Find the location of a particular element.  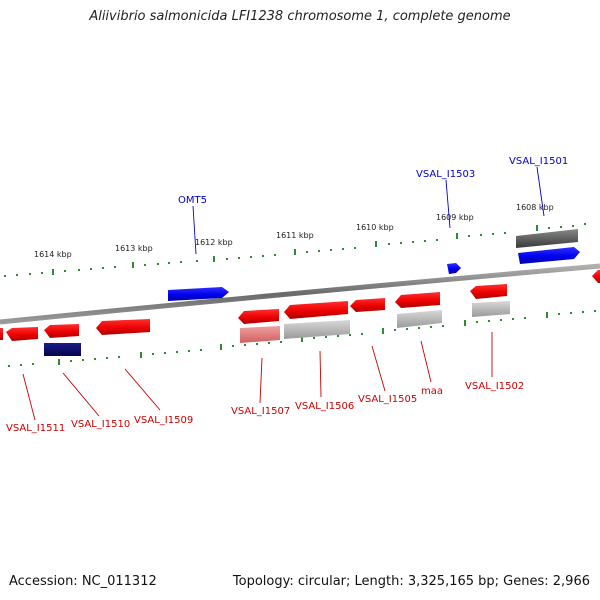

gene-block-vsal-i1507-pink is located at coordinates (260, 334).